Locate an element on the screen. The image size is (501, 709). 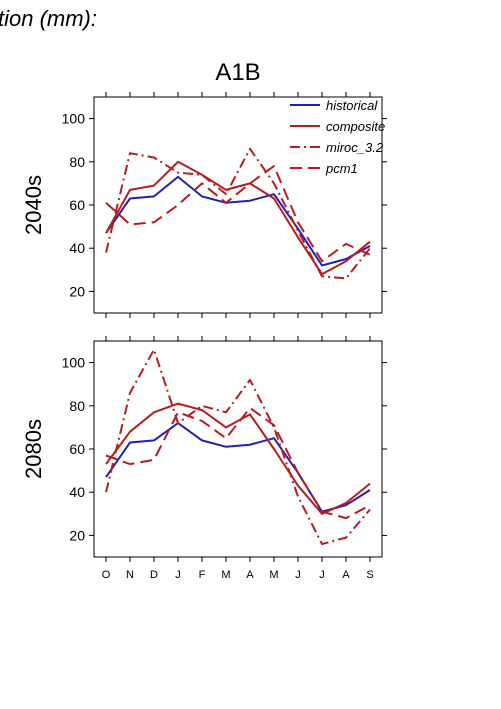
x-tick-label: N is located at coordinates (130, 575).